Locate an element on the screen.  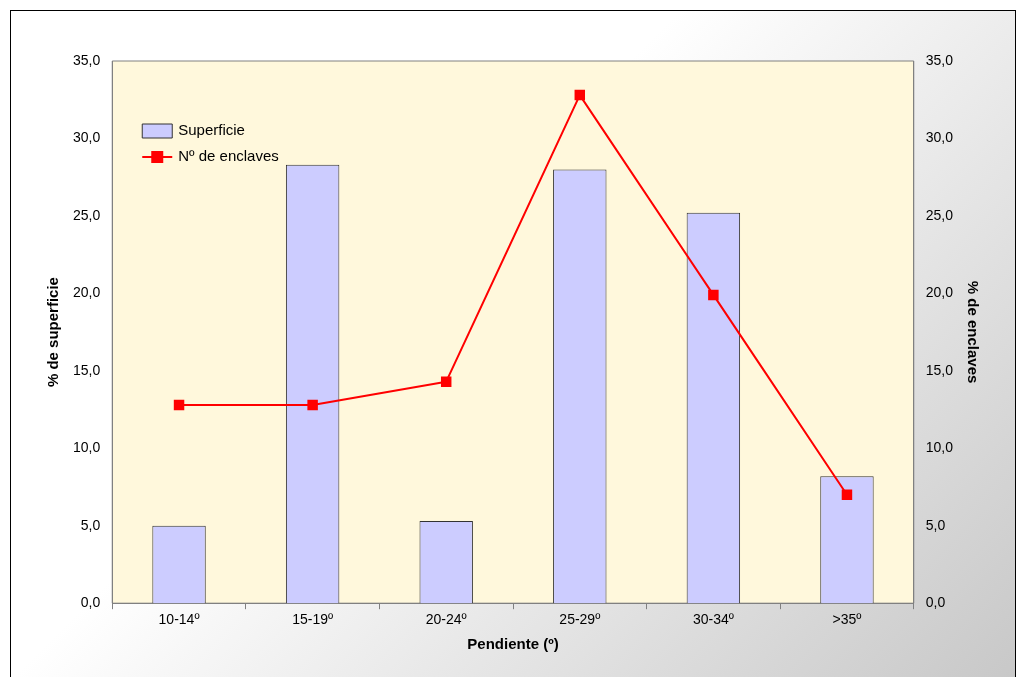
y-tick-label: 15,0 is located at coordinates (87, 369).